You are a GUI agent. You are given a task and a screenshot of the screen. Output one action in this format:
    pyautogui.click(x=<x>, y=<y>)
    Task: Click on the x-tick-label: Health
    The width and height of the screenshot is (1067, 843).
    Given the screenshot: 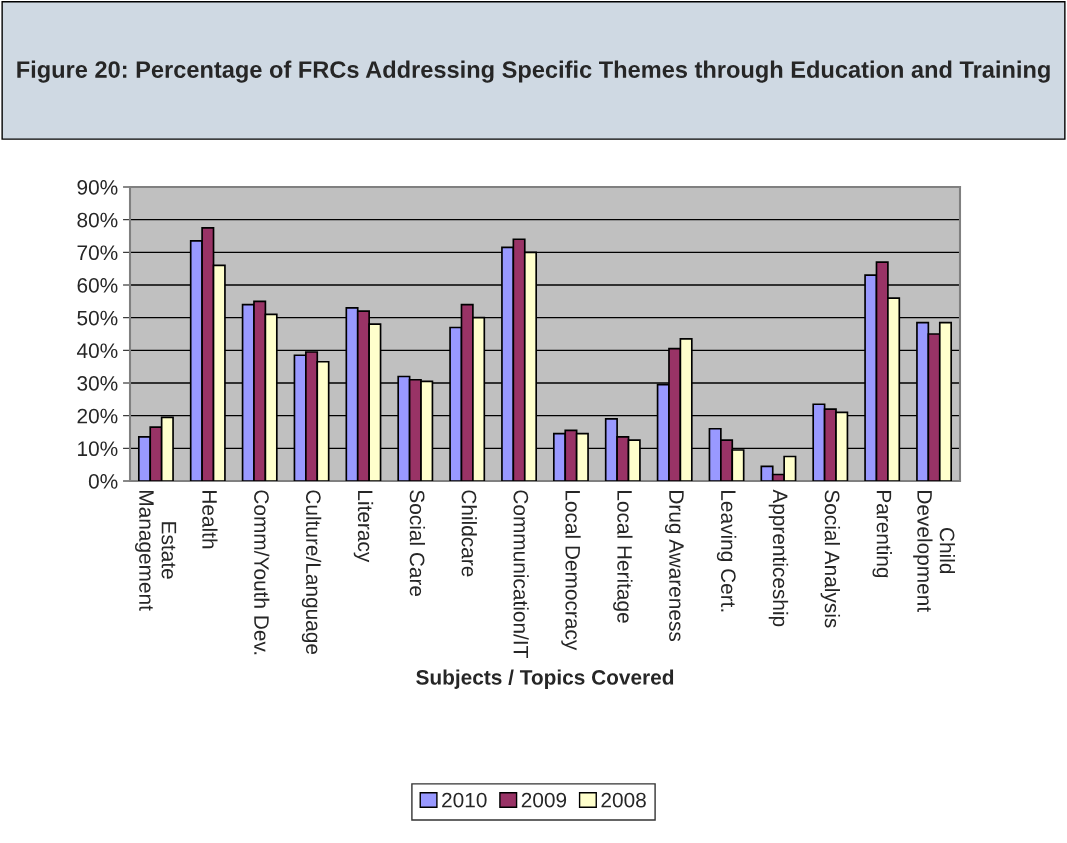 What is the action you would take?
    pyautogui.click(x=210, y=520)
    